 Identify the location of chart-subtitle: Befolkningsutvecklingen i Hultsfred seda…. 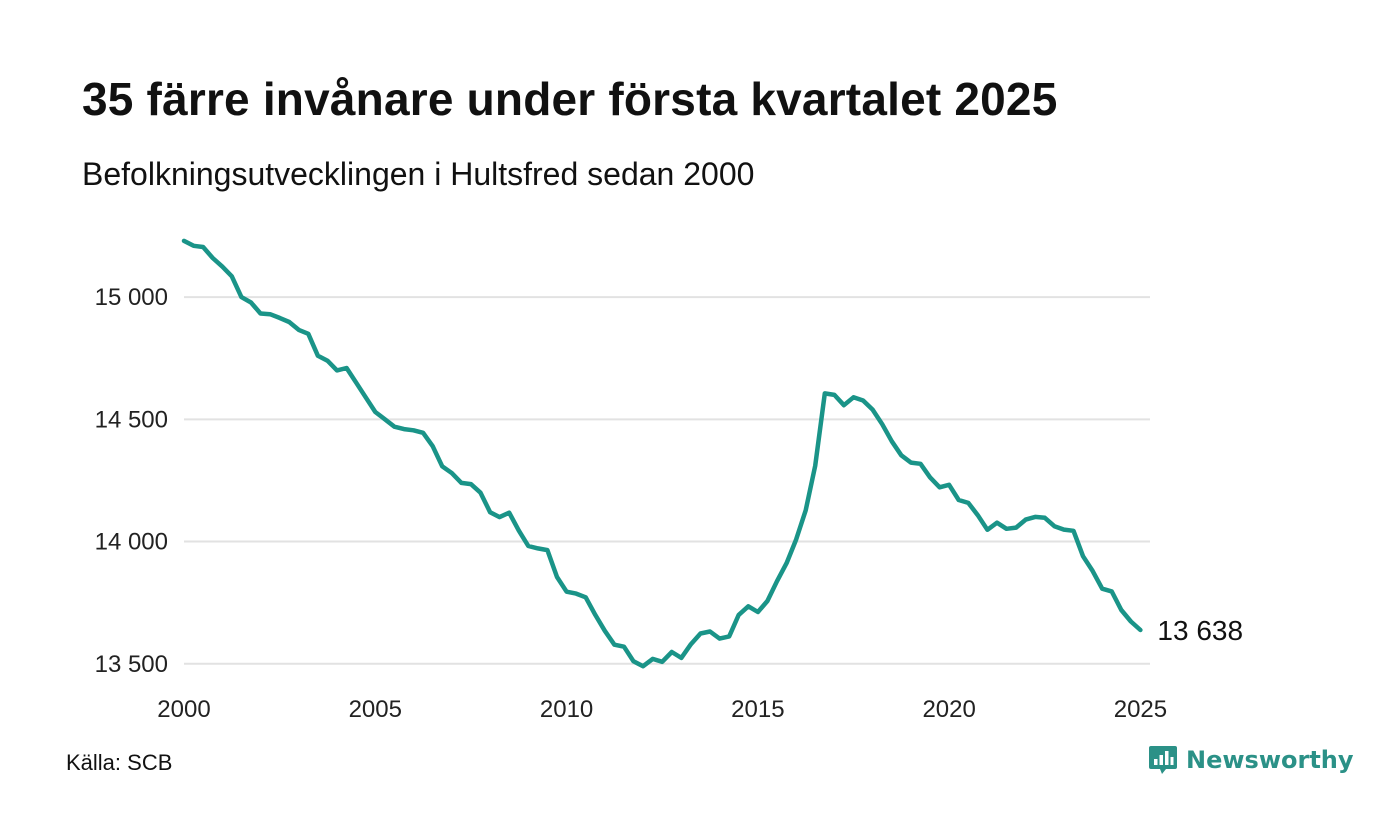
(418, 174).